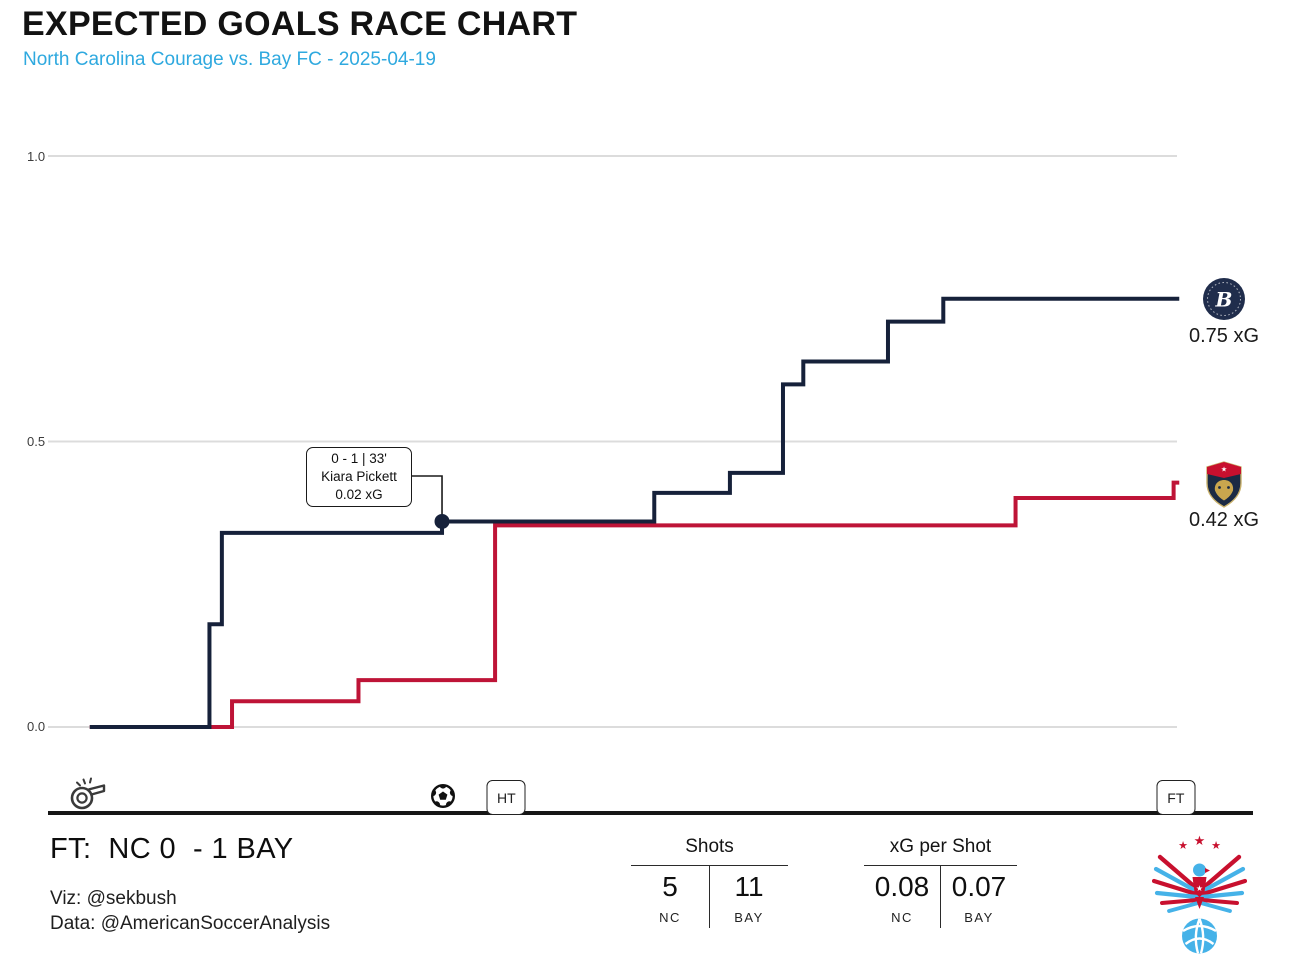 The image size is (1292, 968). Describe the element at coordinates (359, 459) in the screenshot. I see `goal-annotation-score-minute: 0 - 1 | 33'` at that location.